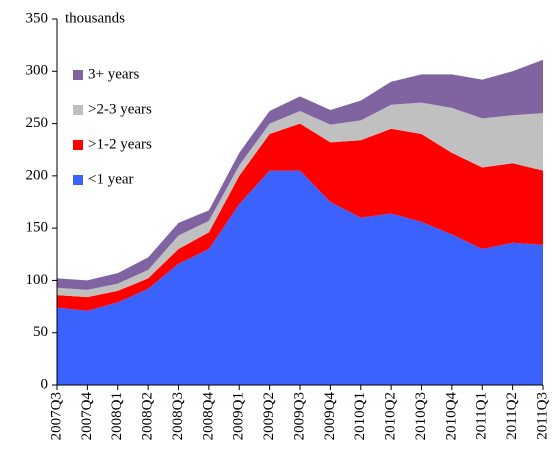 Image resolution: width=555 pixels, height=455 pixels. Describe the element at coordinates (40, 332) in the screenshot. I see `y-tick-label: 50` at that location.